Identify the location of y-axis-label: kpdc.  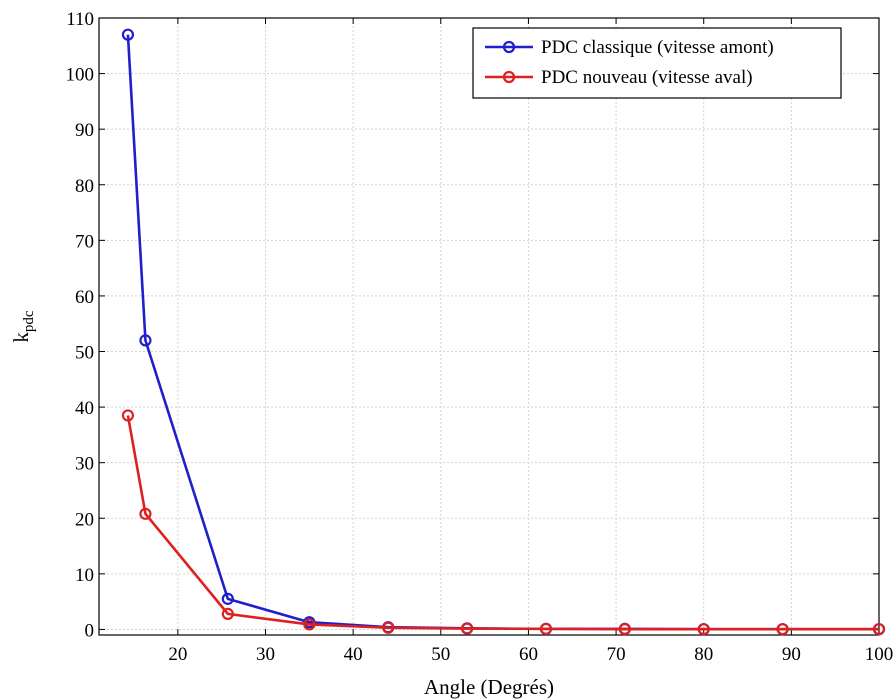
(23, 326).